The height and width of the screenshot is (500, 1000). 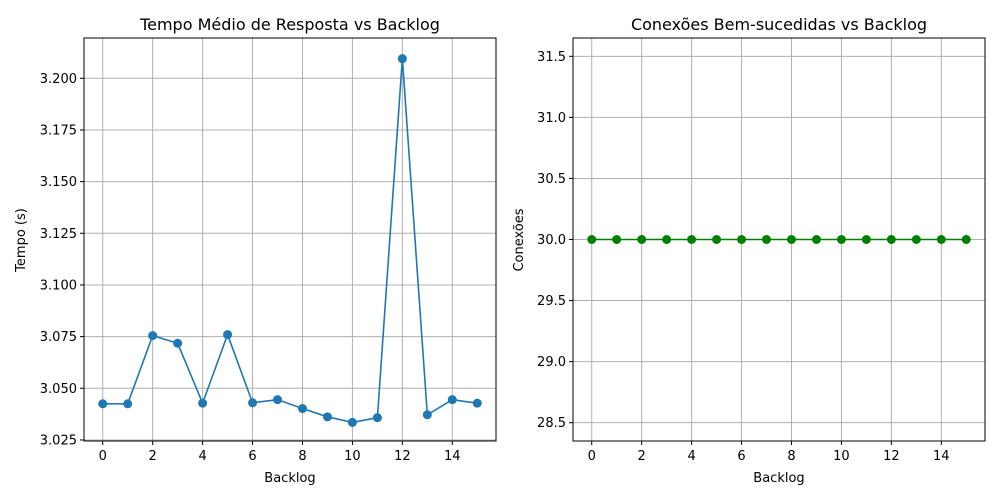 I want to click on left-xtick-label: 0, so click(x=103, y=456).